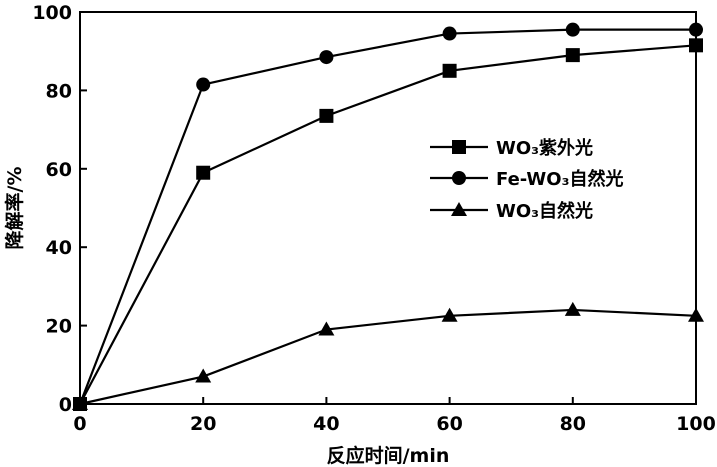 The image size is (717, 467). What do you see at coordinates (59, 170) in the screenshot?
I see `y-tick-label: 60` at bounding box center [59, 170].